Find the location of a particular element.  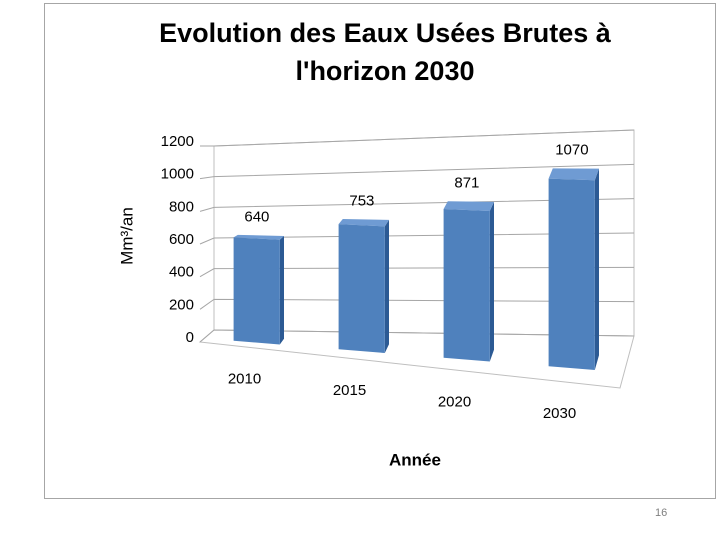

page-number: 16 is located at coordinates (661, 513).